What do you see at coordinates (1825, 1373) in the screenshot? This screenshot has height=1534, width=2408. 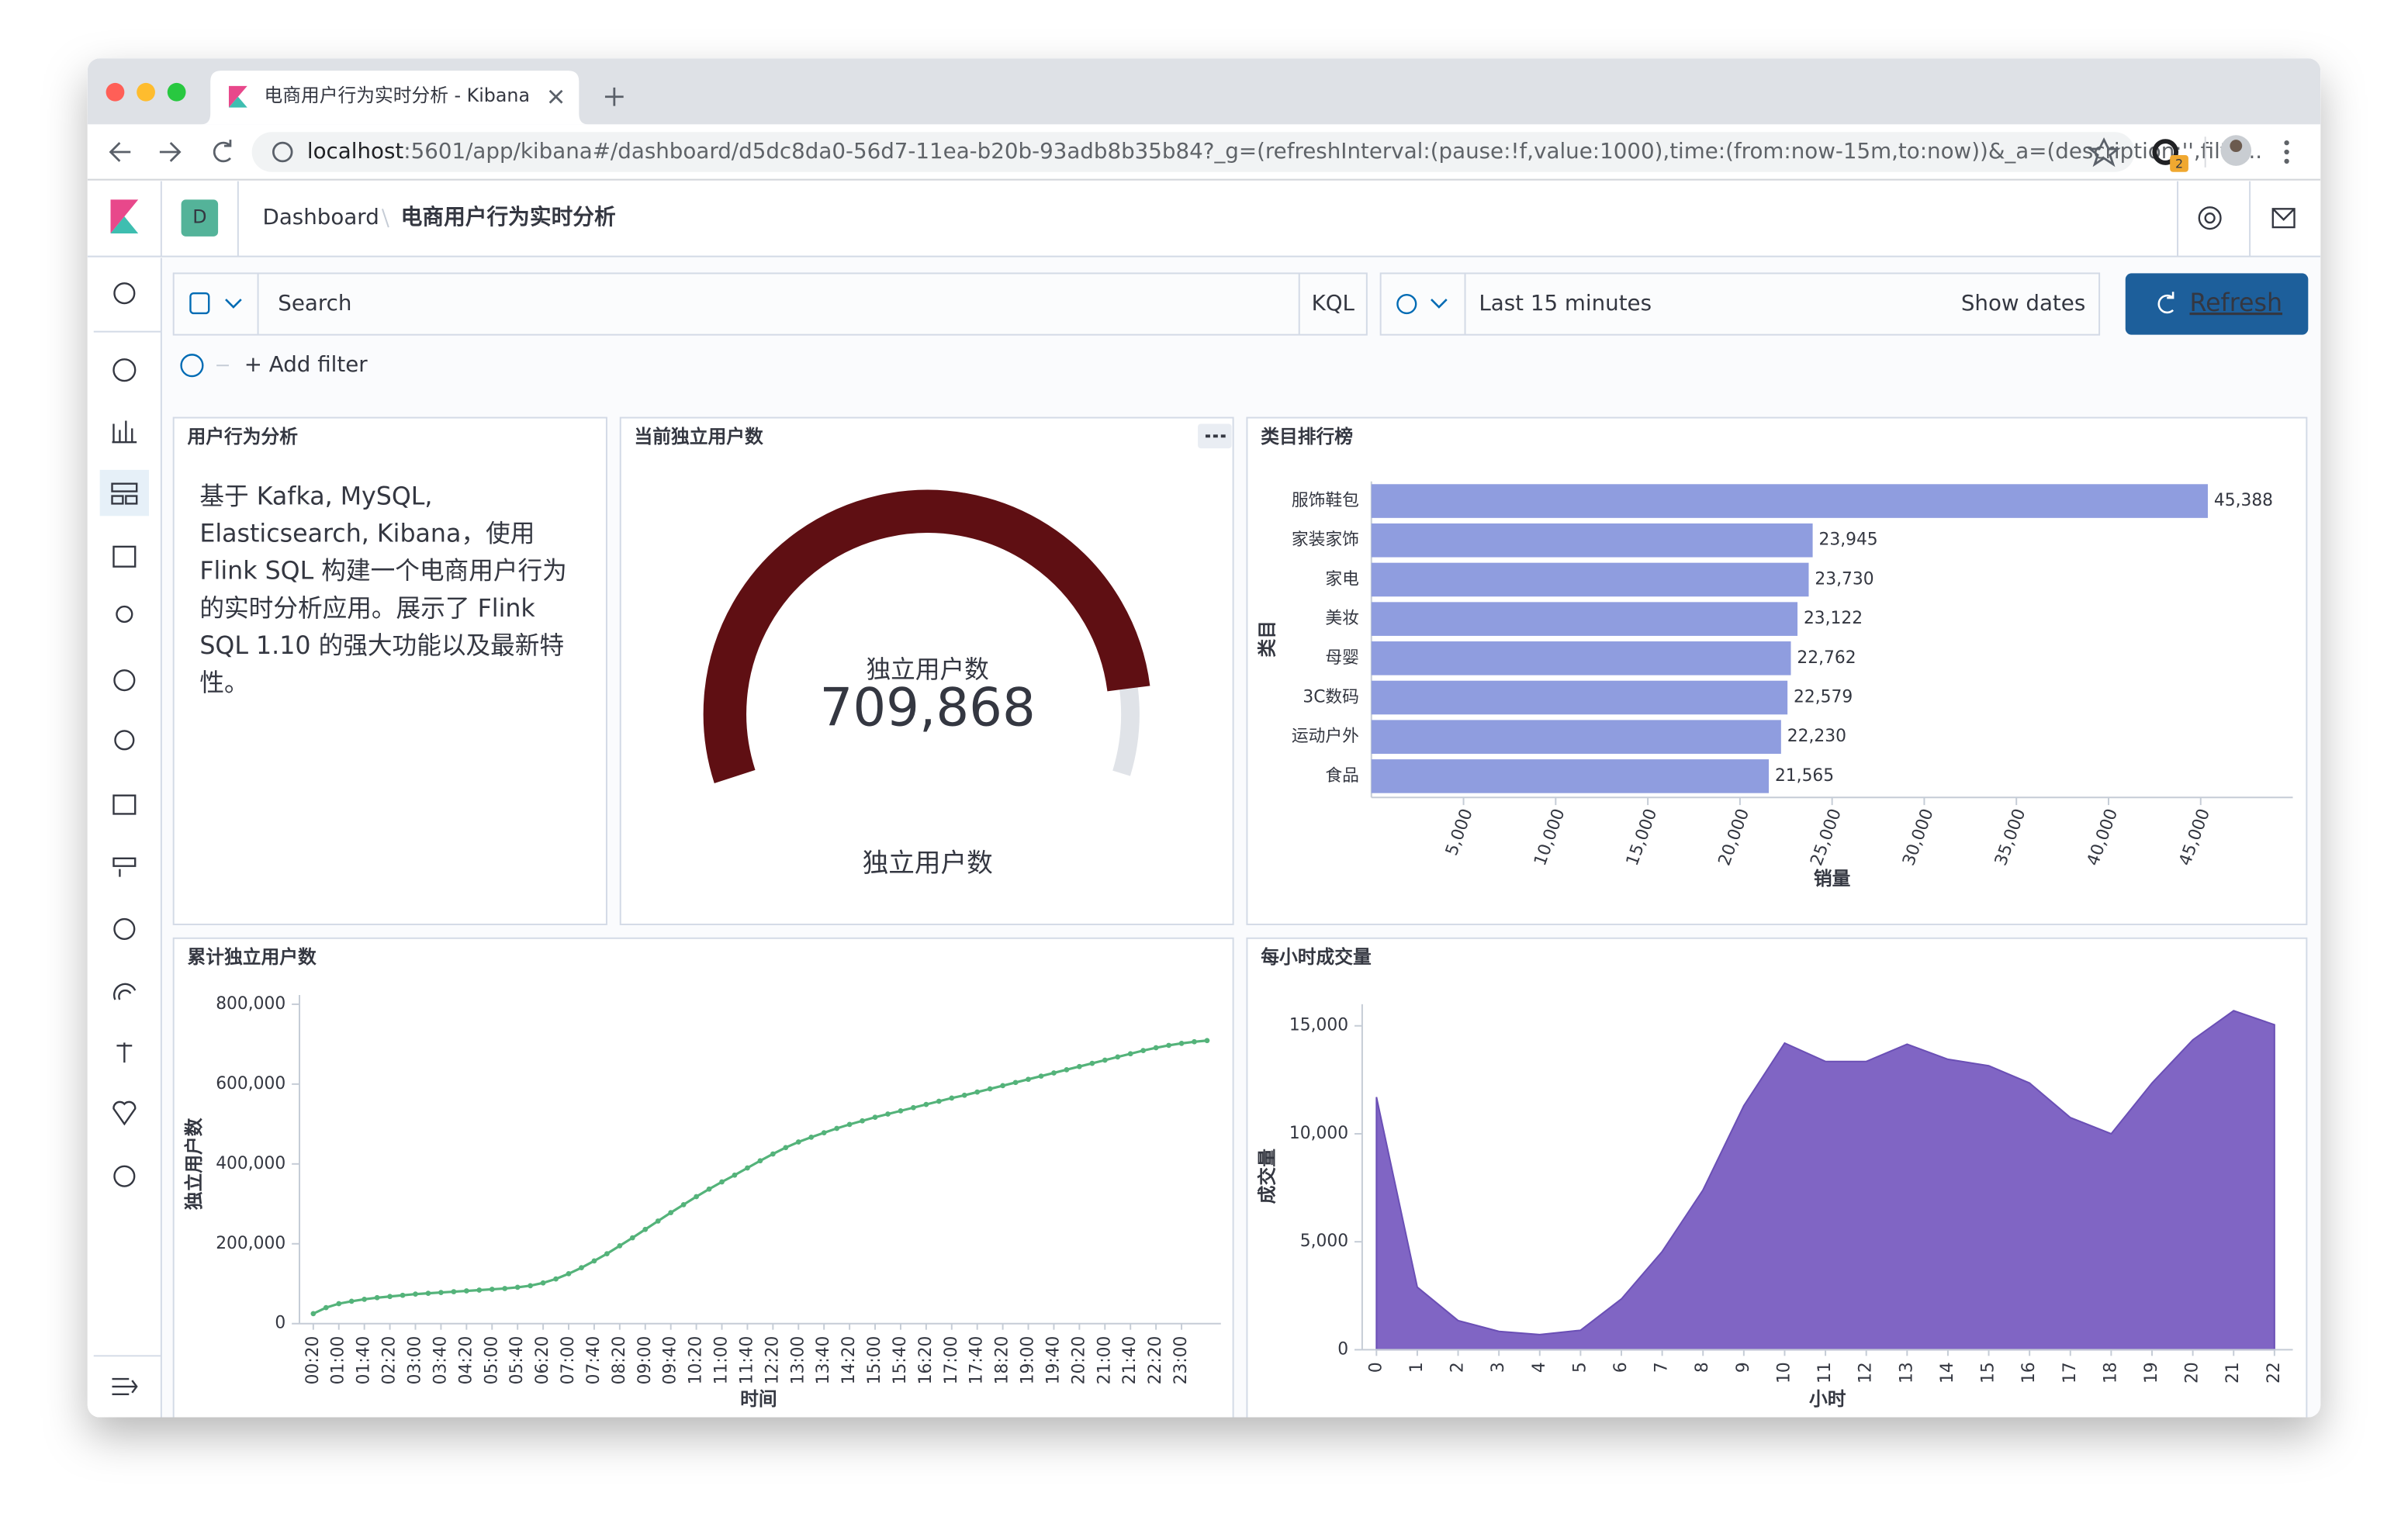 I see `x-tick-label: 11` at bounding box center [1825, 1373].